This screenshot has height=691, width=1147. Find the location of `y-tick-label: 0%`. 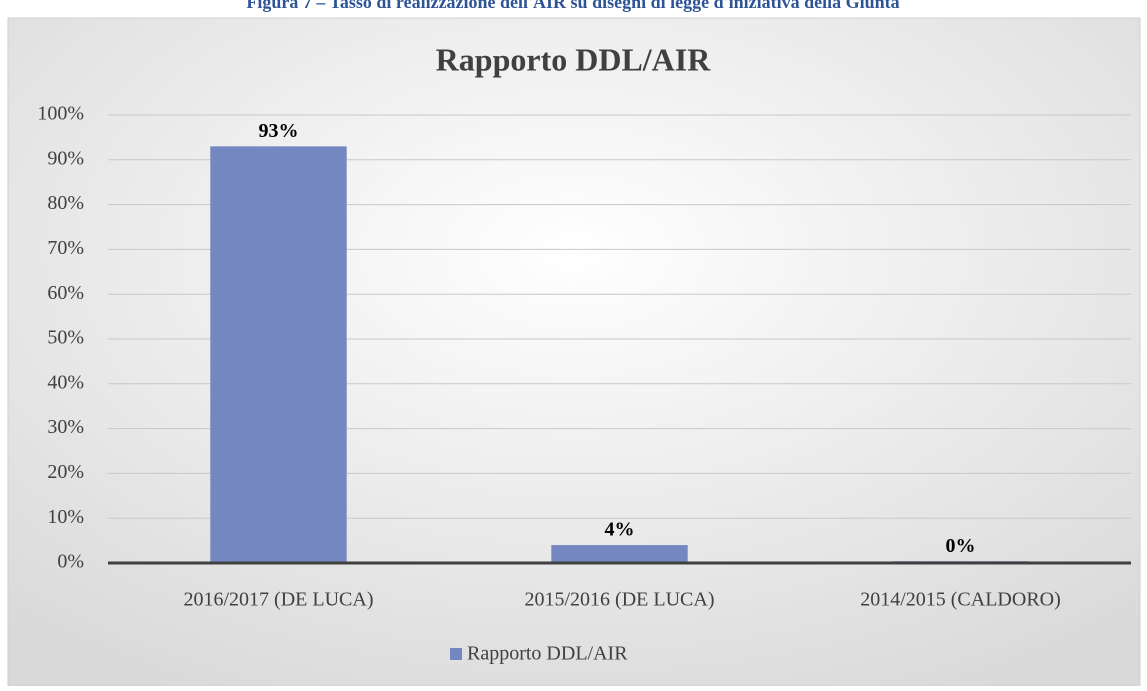

y-tick-label: 0% is located at coordinates (70, 562).